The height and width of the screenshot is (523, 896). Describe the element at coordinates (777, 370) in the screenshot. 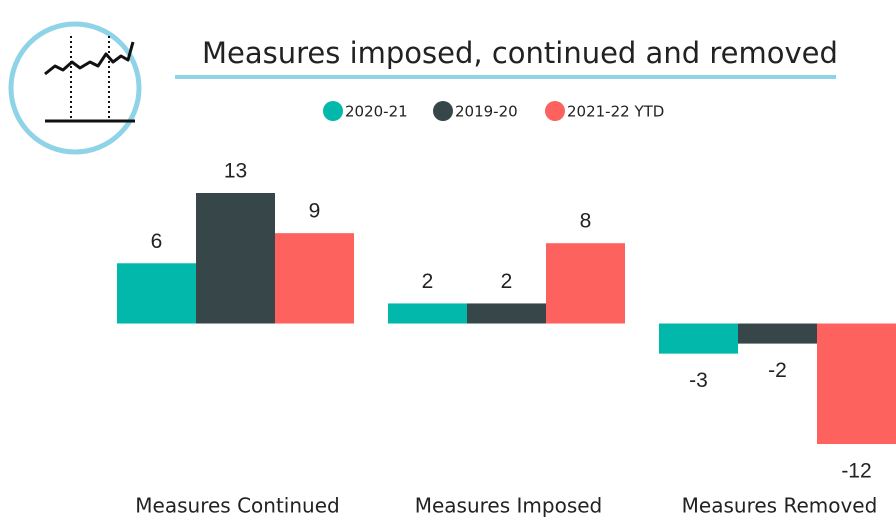

I see `value-label: -2` at that location.